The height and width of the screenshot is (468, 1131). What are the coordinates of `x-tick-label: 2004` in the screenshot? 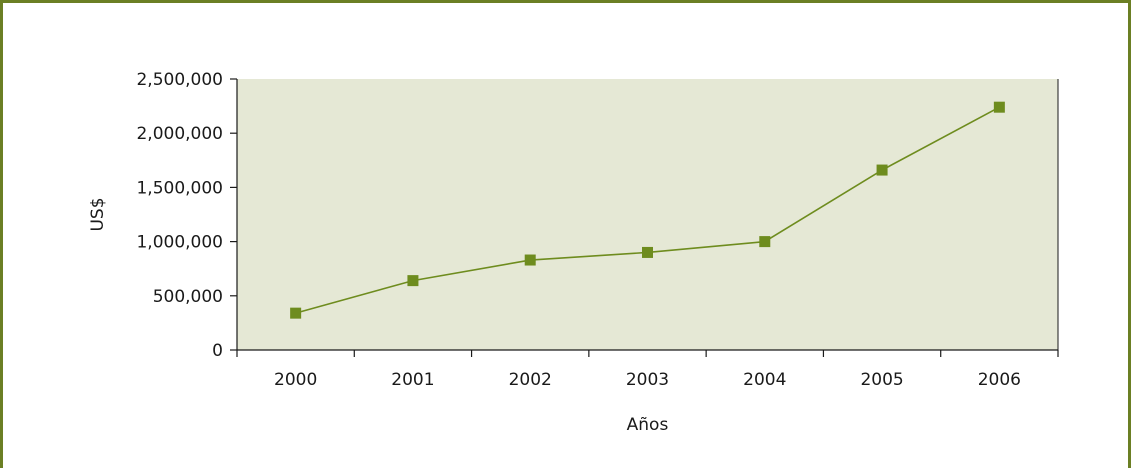 It's located at (764, 380).